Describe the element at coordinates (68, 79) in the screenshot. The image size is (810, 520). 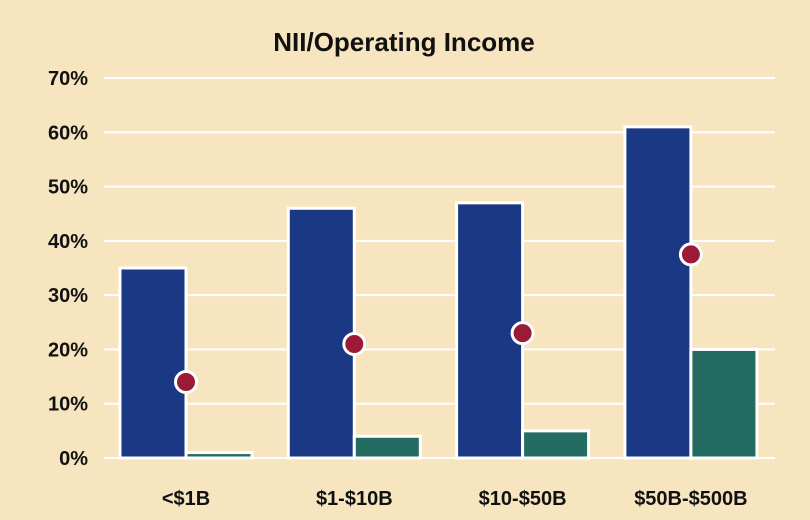
I see `y-tick-label: 70%` at that location.